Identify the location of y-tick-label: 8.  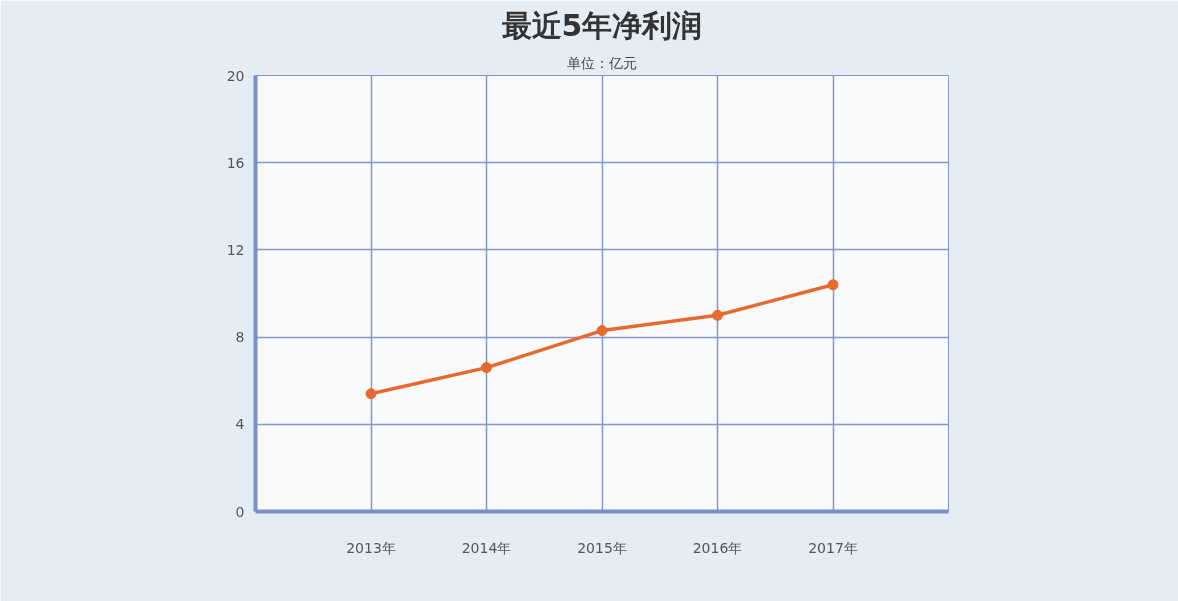
(240, 337).